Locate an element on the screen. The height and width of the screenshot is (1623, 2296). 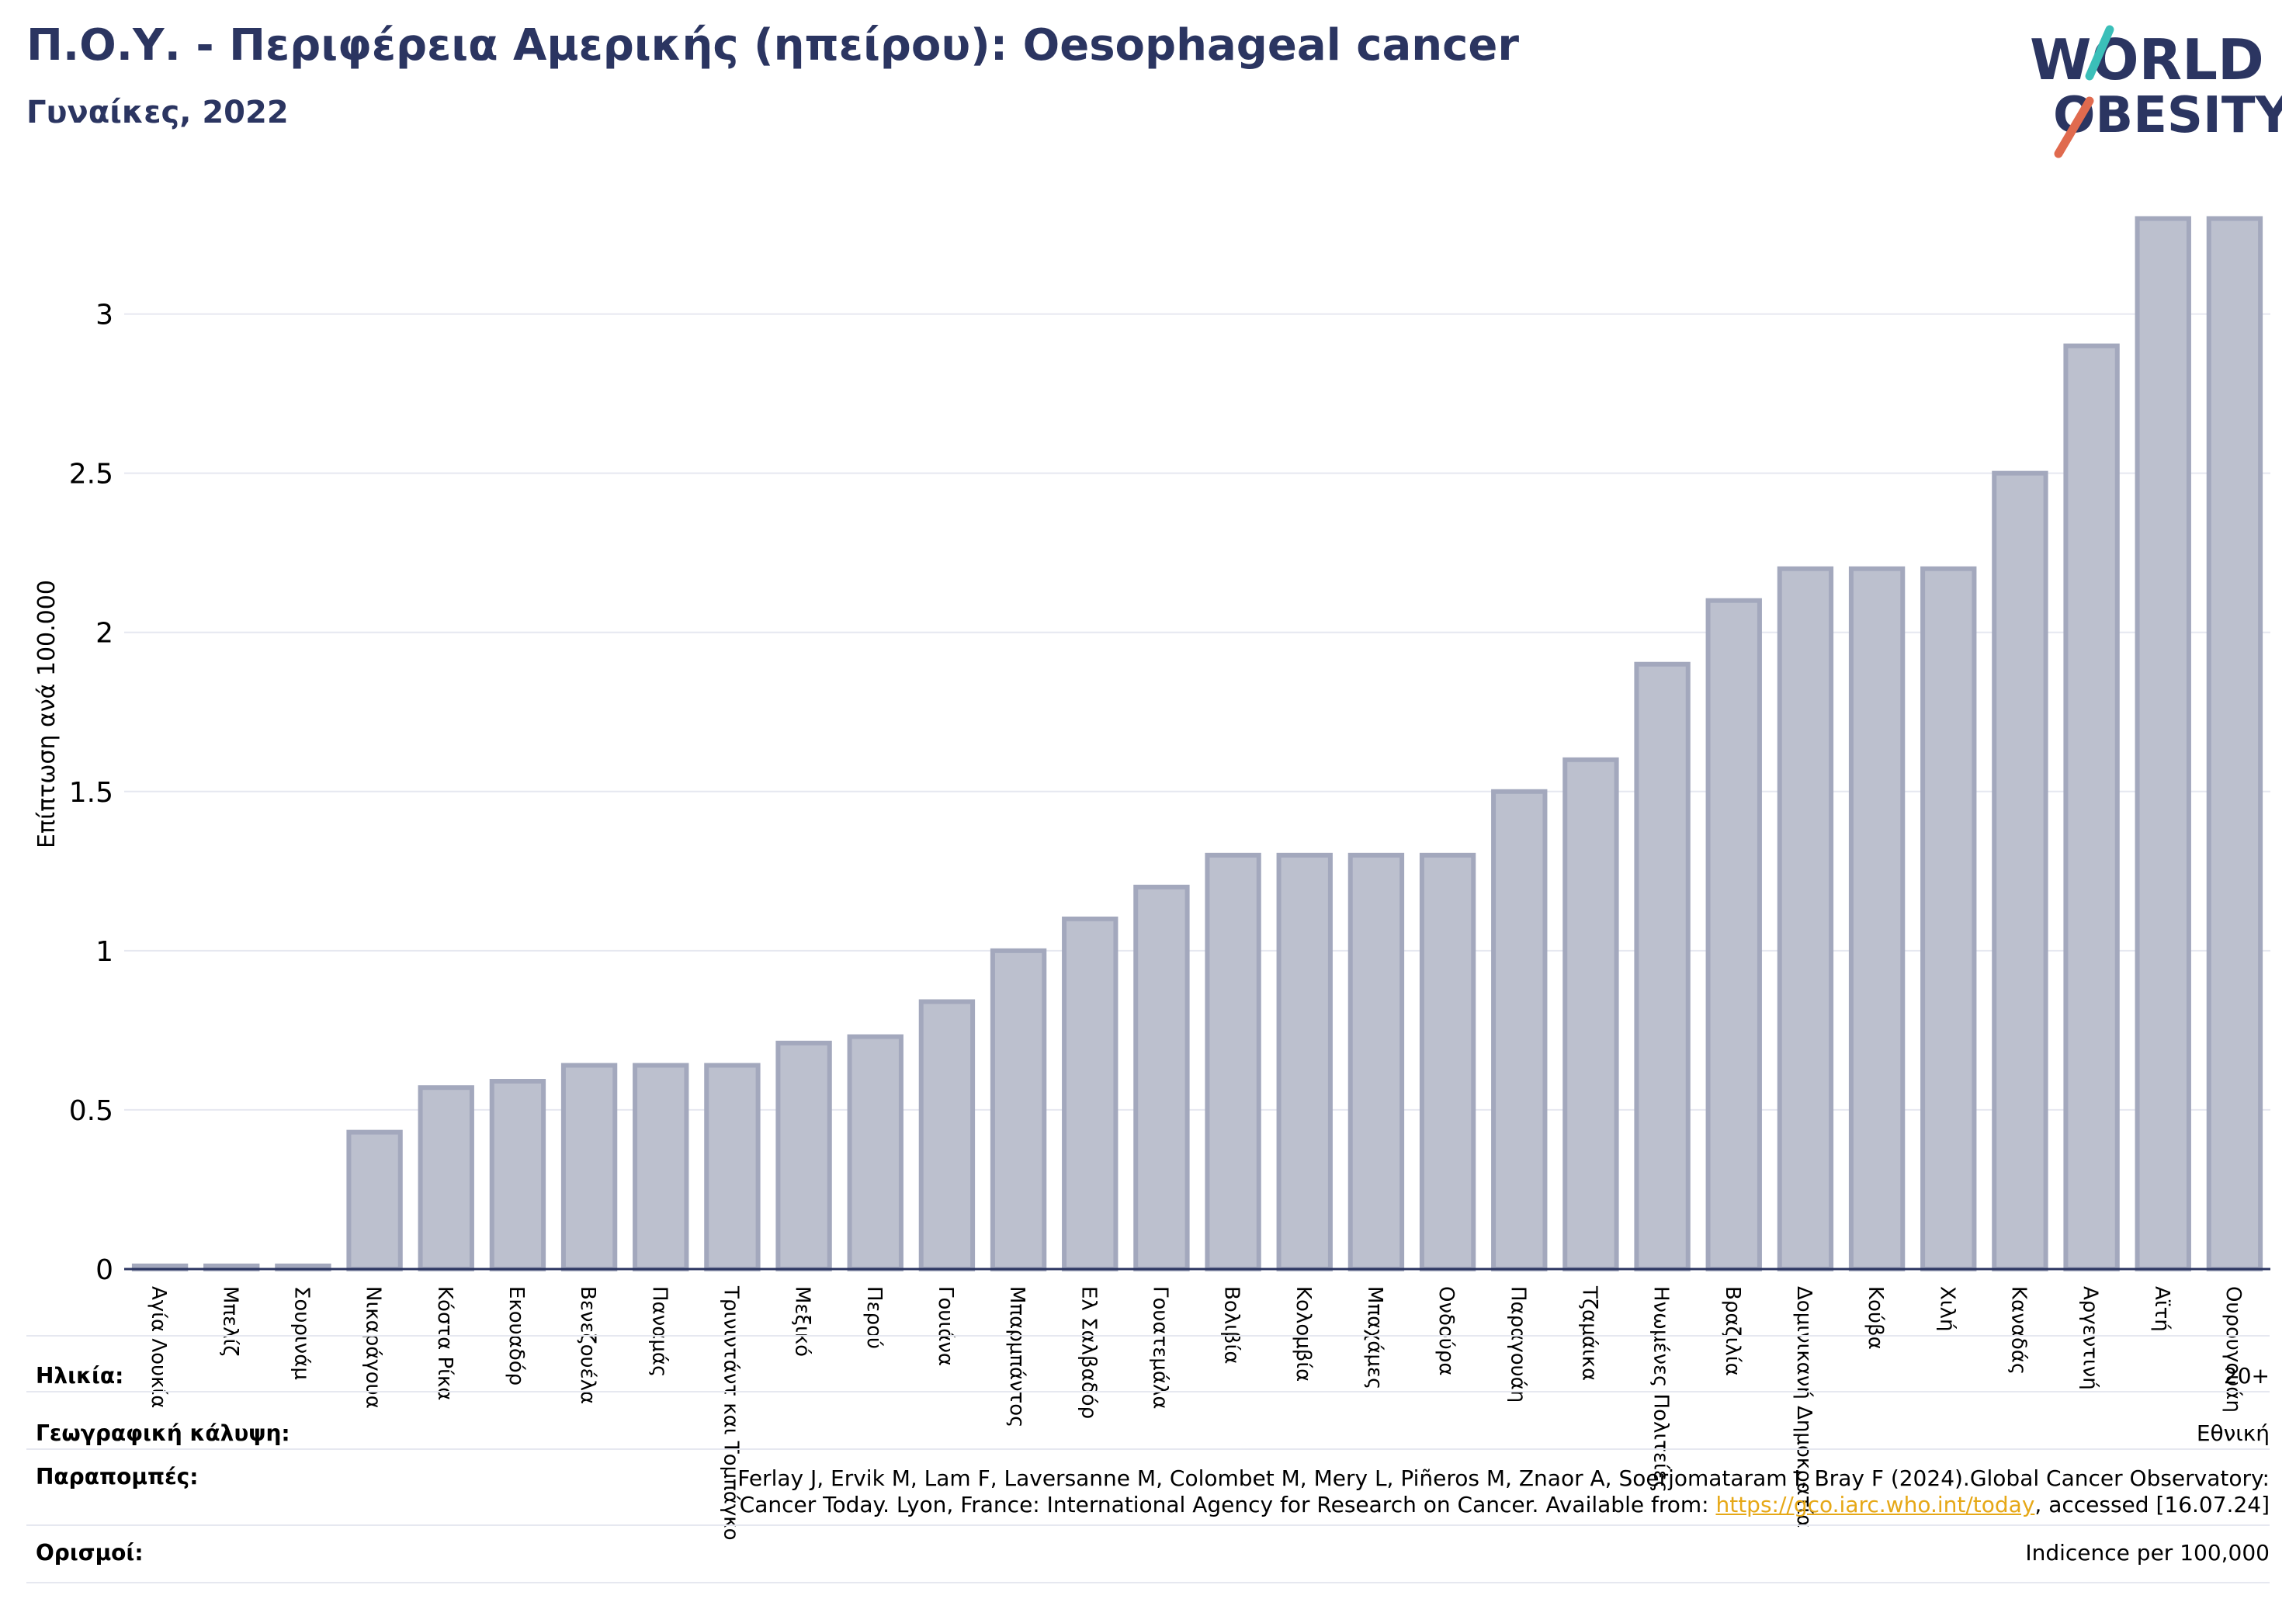
logo-text-world: WORLD is located at coordinates (2147, 60).